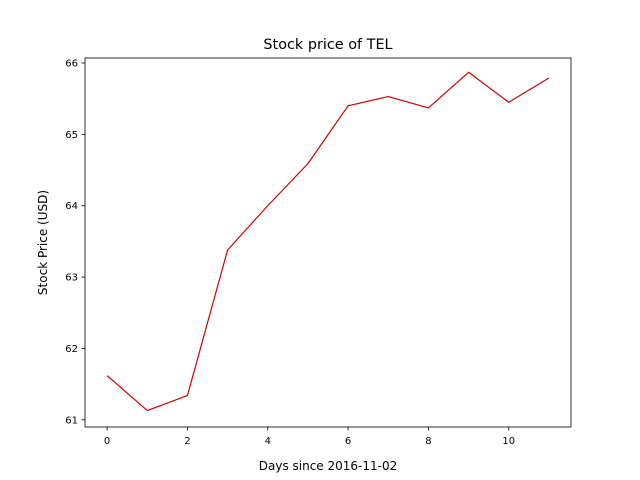 The width and height of the screenshot is (640, 480). Describe the element at coordinates (268, 441) in the screenshot. I see `x-tick-label: 4` at that location.